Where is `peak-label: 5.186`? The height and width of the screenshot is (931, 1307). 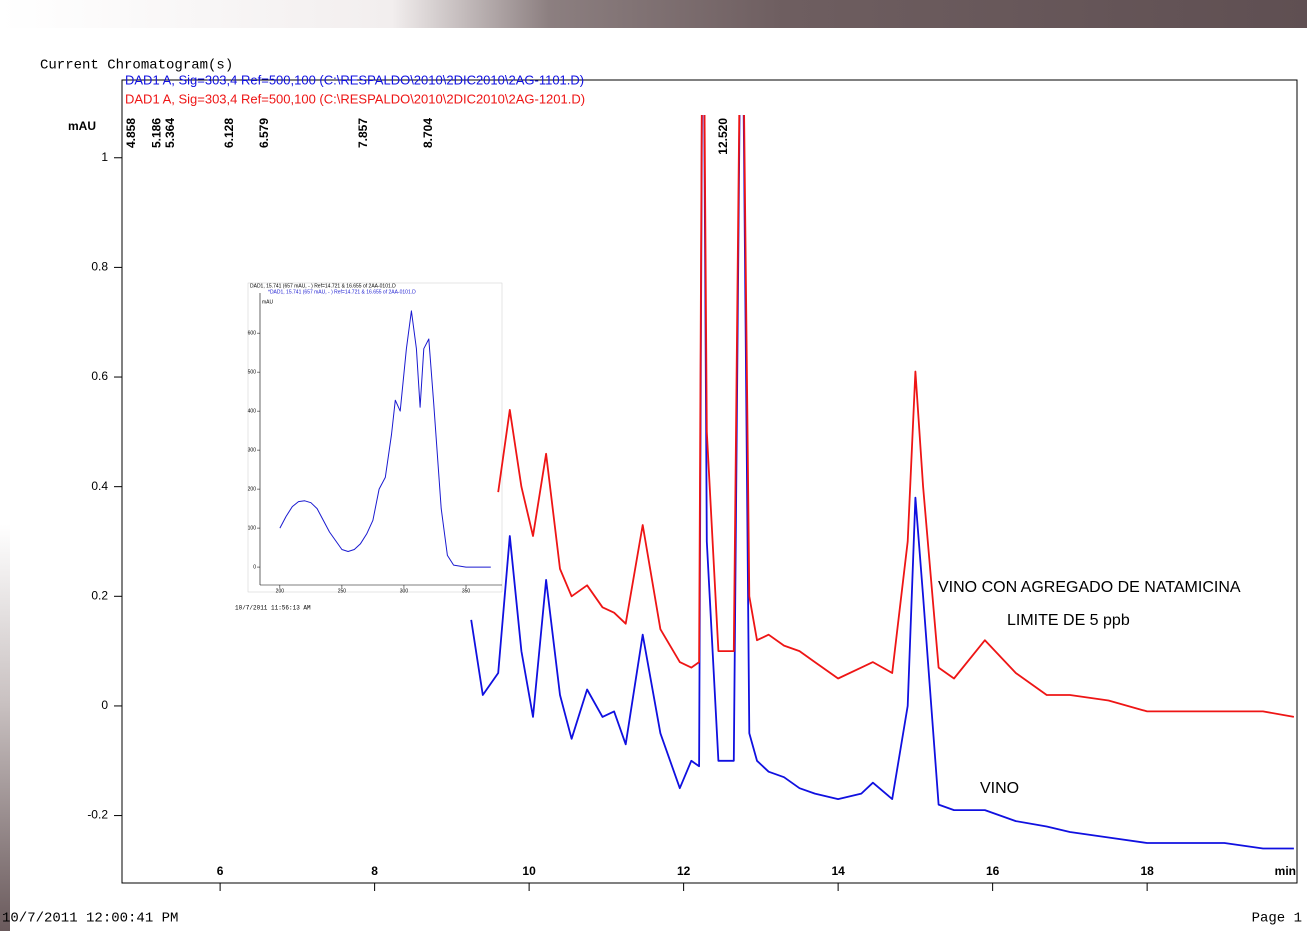
peak-label: 5.186 is located at coordinates (156, 133).